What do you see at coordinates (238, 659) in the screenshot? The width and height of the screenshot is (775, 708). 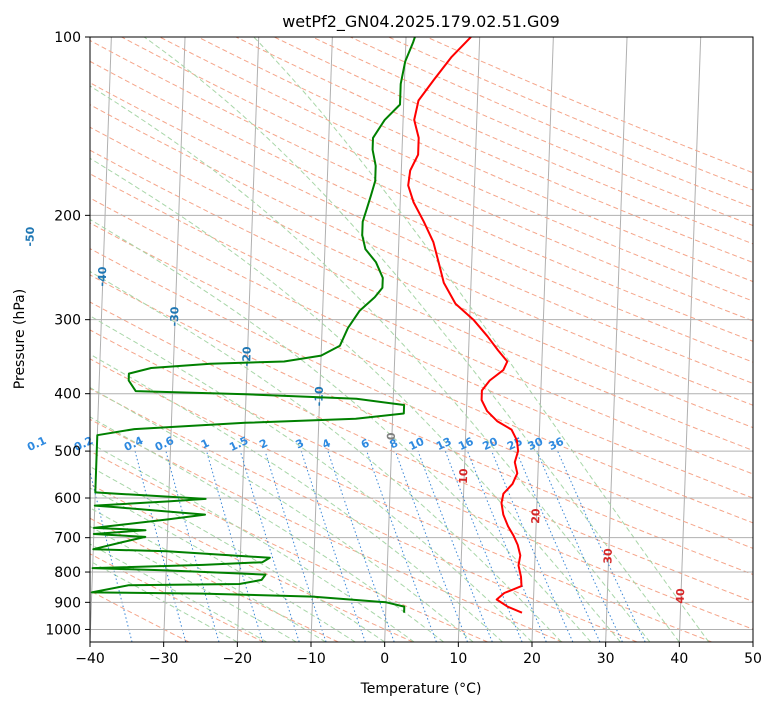 I see `x-tick-label: −20` at bounding box center [238, 659].